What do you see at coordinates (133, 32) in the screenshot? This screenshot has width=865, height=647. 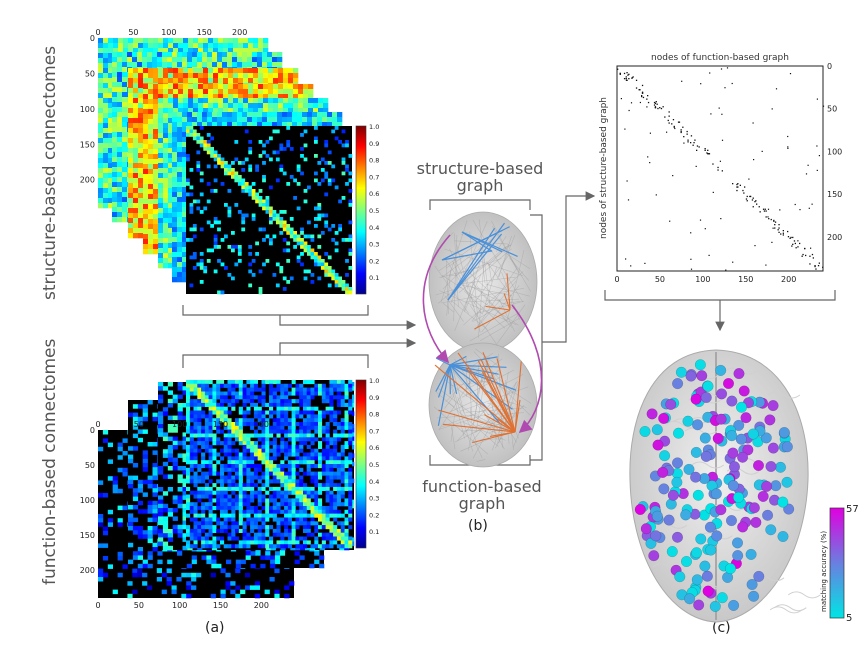 I see `matrix-xtick: 50` at bounding box center [133, 32].